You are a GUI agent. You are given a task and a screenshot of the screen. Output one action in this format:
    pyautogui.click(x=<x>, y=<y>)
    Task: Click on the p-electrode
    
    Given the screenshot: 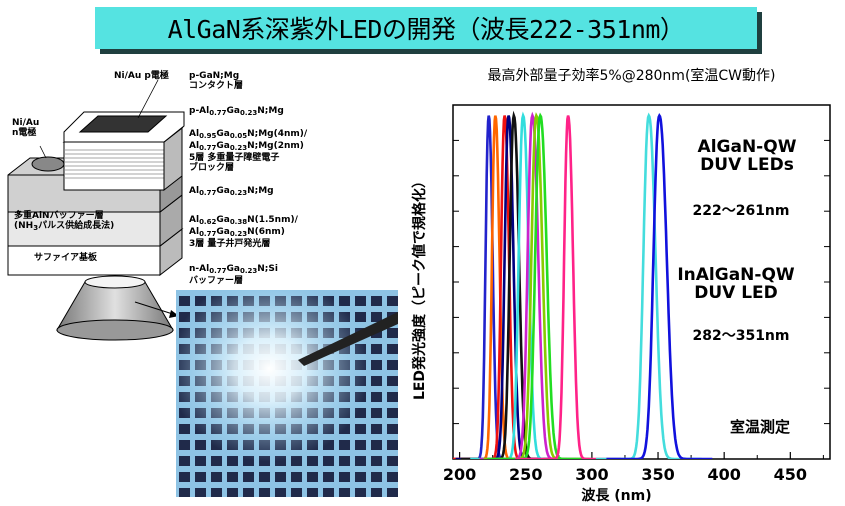 What is the action you would take?
    pyautogui.click(x=123, y=124)
    